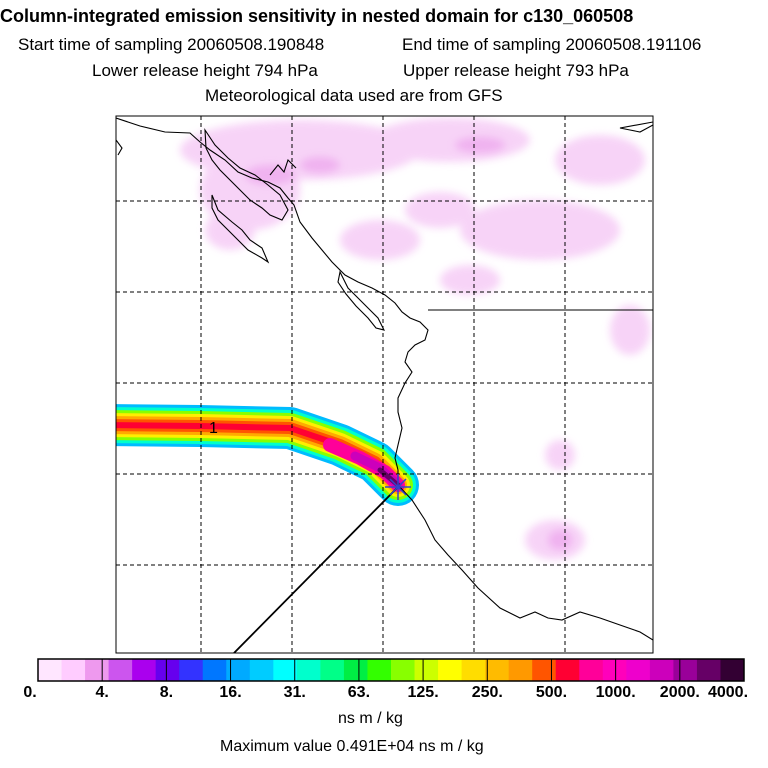 The height and width of the screenshot is (768, 768). What do you see at coordinates (728, 692) in the screenshot?
I see `colorbar-tick-label: 4000.` at bounding box center [728, 692].